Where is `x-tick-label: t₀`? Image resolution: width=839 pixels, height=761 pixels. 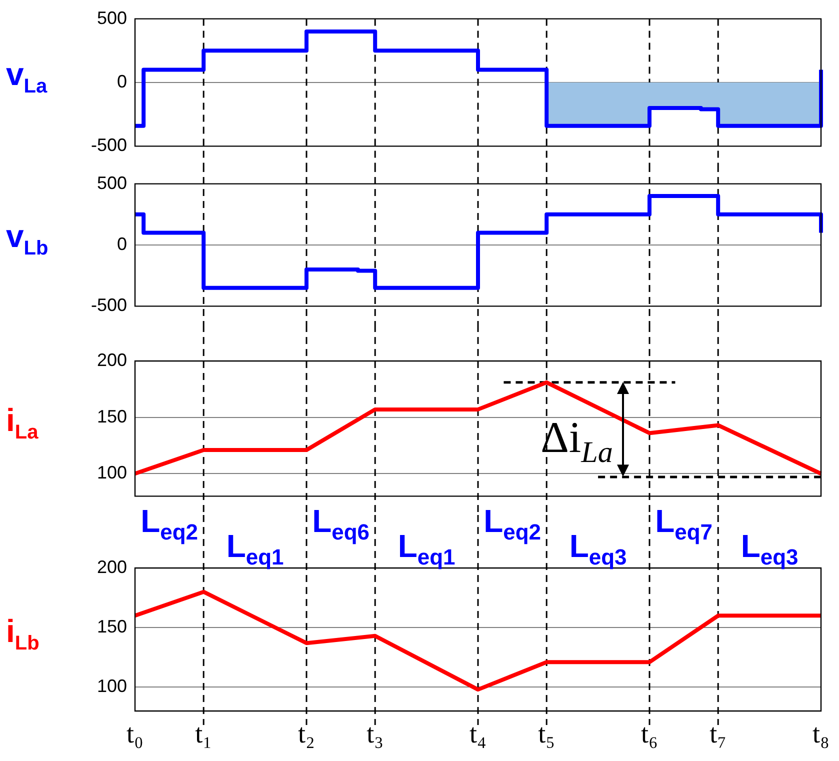 x-tick-label: t₀ is located at coordinates (135, 733).